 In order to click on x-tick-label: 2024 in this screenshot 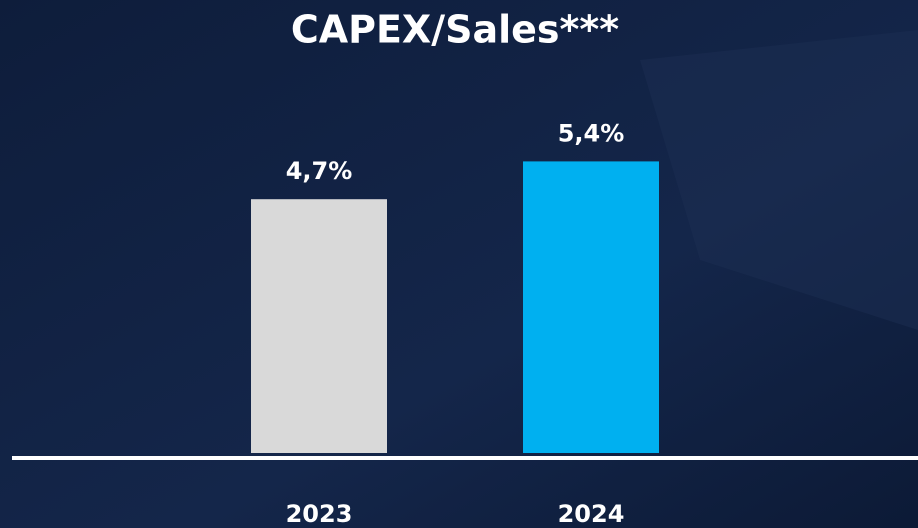, I will do `click(591, 514)`.